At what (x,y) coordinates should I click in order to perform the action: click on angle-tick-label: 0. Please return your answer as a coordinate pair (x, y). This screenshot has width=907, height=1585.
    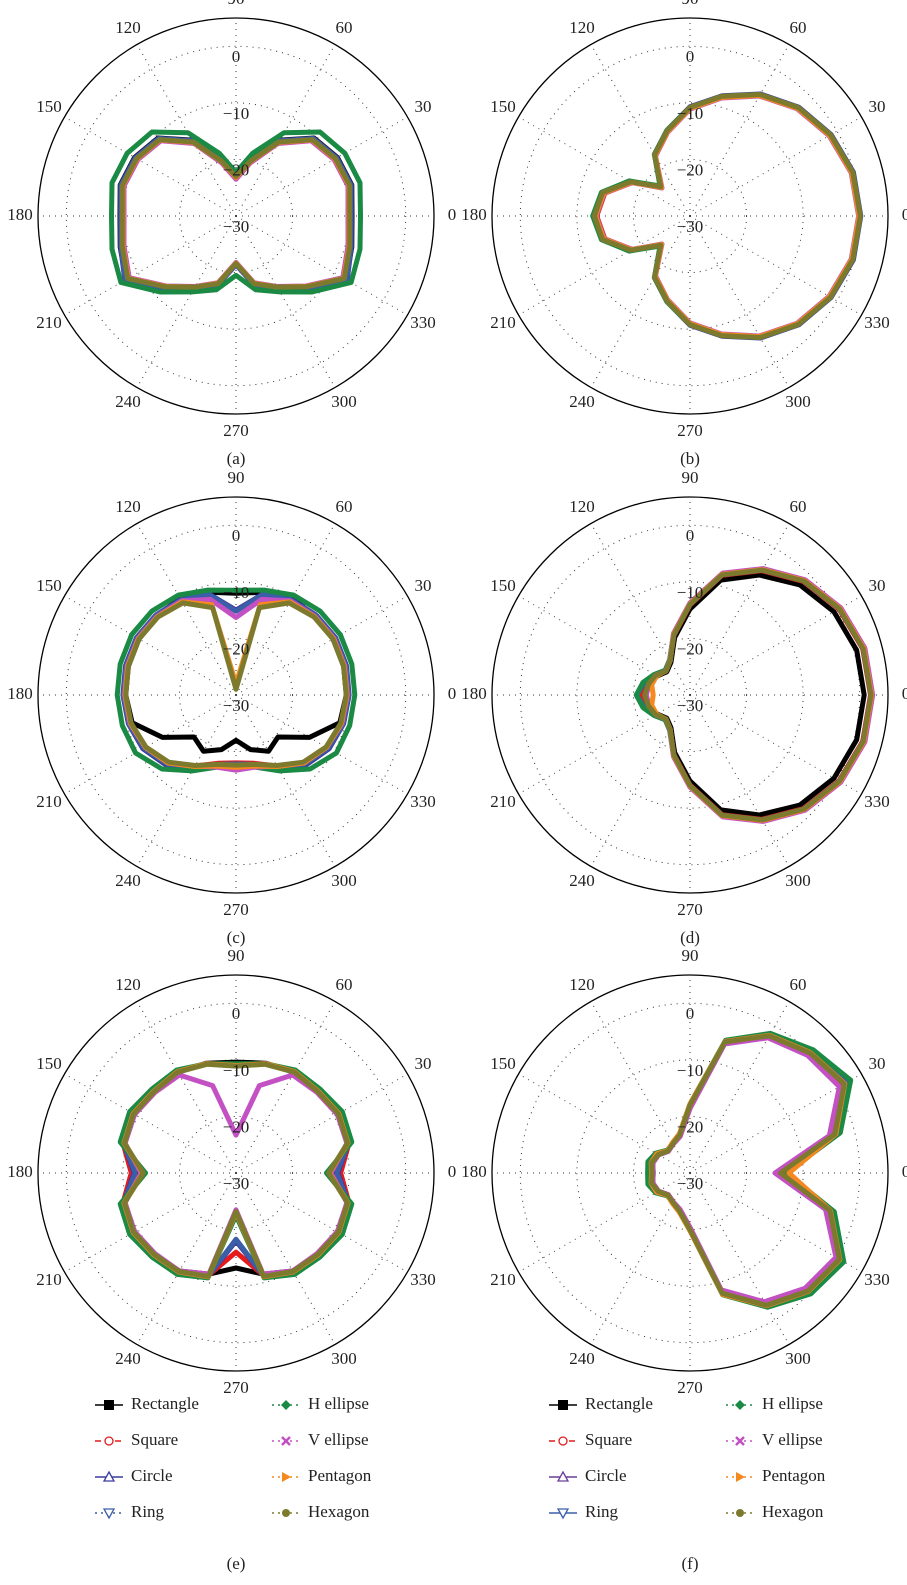
    Looking at the image, I should click on (452, 693).